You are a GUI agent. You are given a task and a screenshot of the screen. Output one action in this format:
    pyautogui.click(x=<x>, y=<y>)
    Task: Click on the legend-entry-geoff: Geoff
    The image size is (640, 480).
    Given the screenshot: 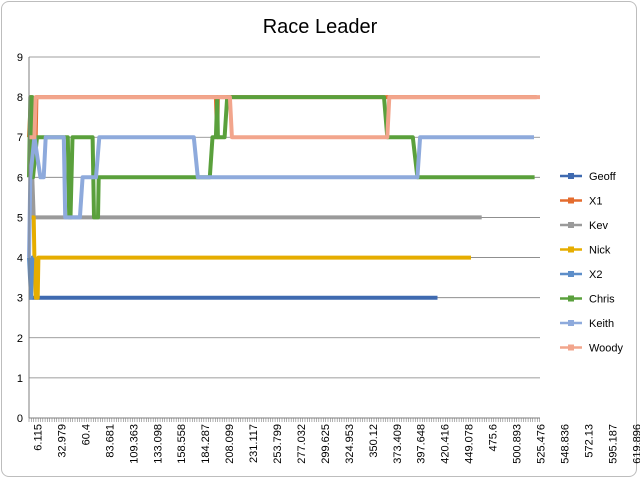 What is the action you would take?
    pyautogui.click(x=588, y=177)
    